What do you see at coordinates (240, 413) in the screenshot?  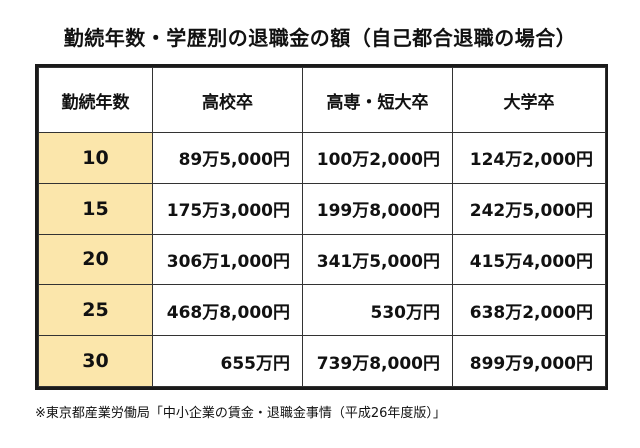 I see `source-note: ※東京都産業労働局「中小企業の賃金・退職金事情（平成26年度版）」` at bounding box center [240, 413].